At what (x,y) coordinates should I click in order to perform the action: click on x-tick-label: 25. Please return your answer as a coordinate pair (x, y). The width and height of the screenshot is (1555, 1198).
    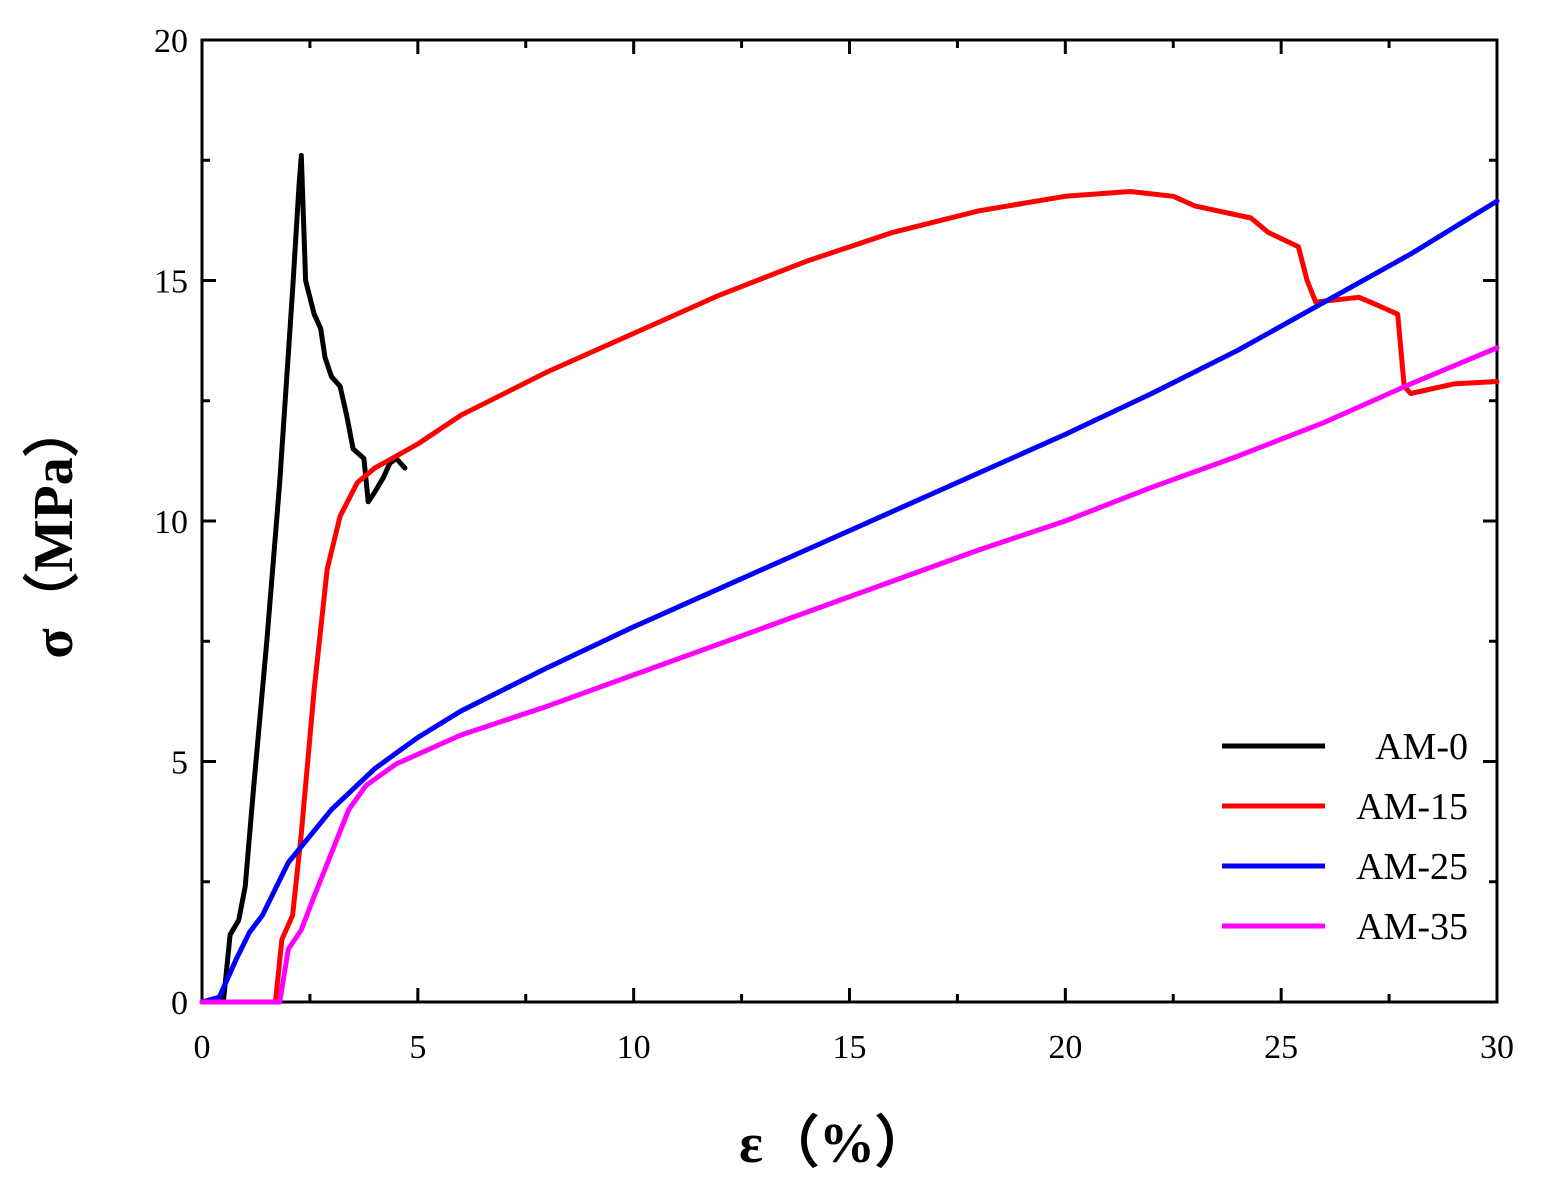
    Looking at the image, I should click on (1281, 1047).